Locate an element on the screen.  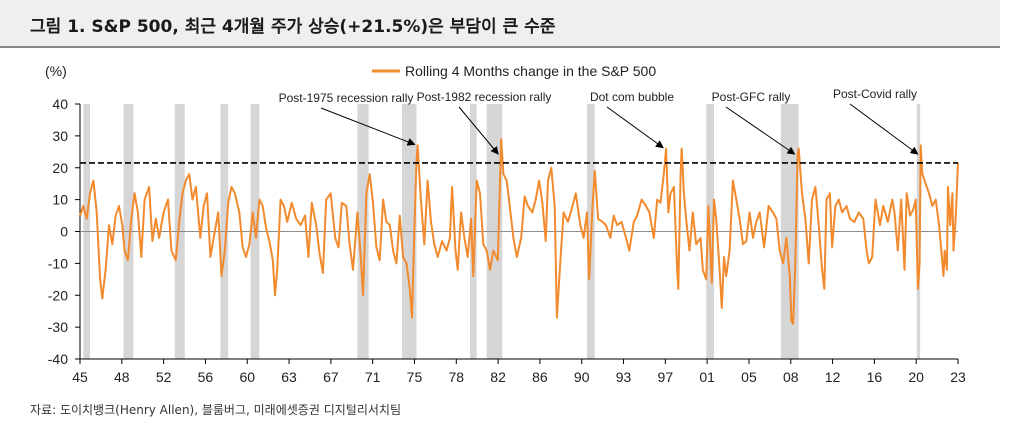
x-tick-label: 56 is located at coordinates (206, 377).